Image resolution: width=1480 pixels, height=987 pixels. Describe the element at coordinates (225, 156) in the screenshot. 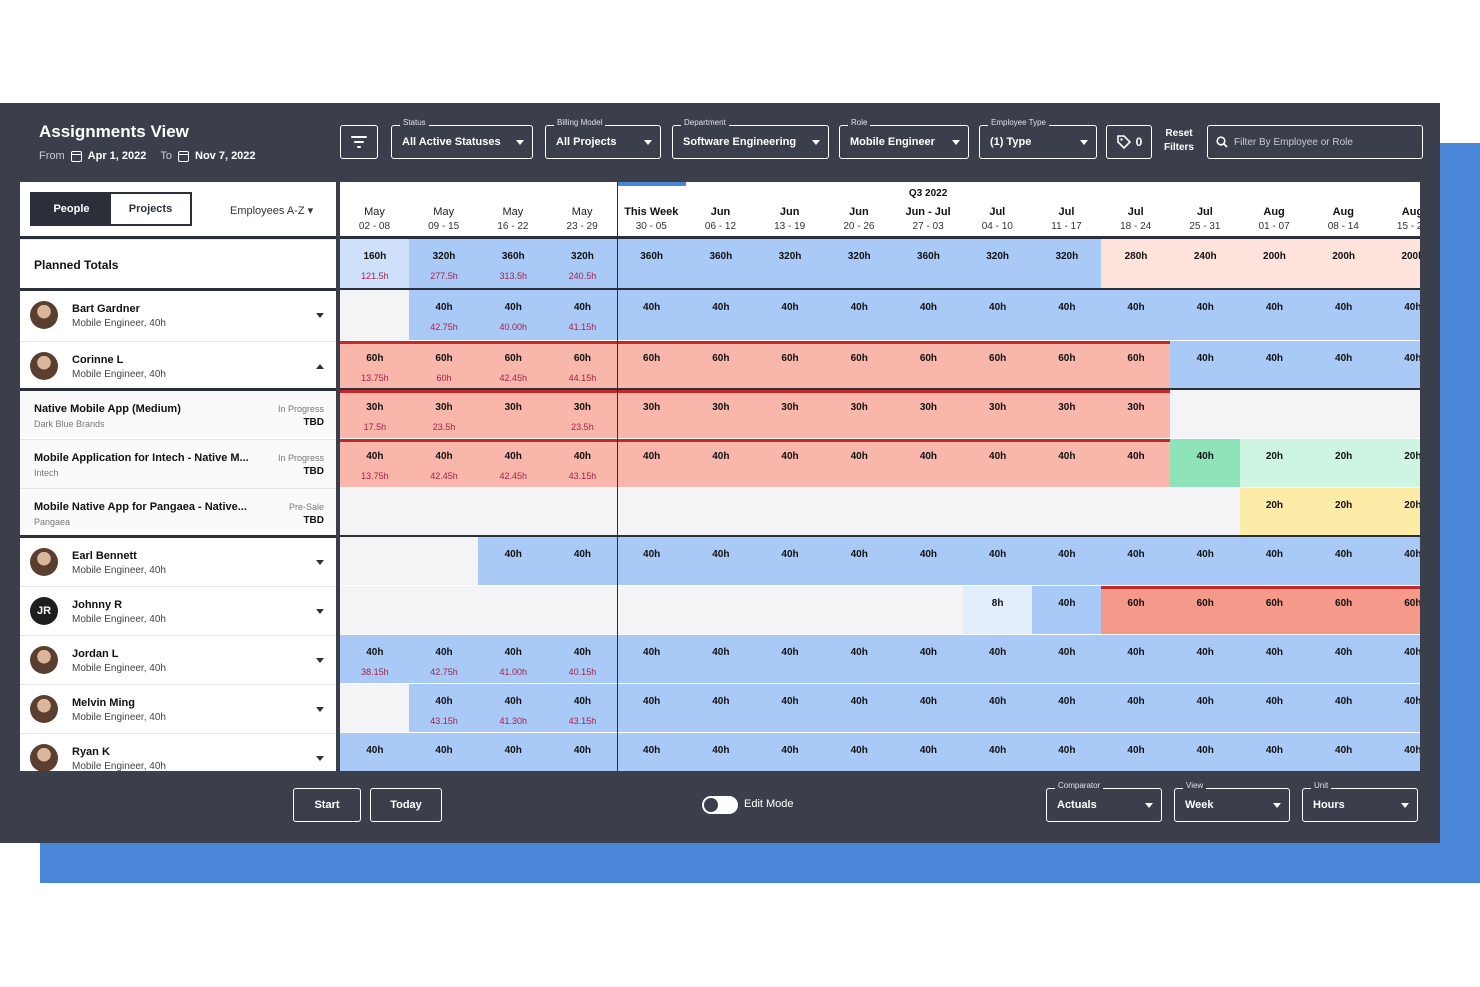

I see `to-date: Nov 7, 2022` at that location.